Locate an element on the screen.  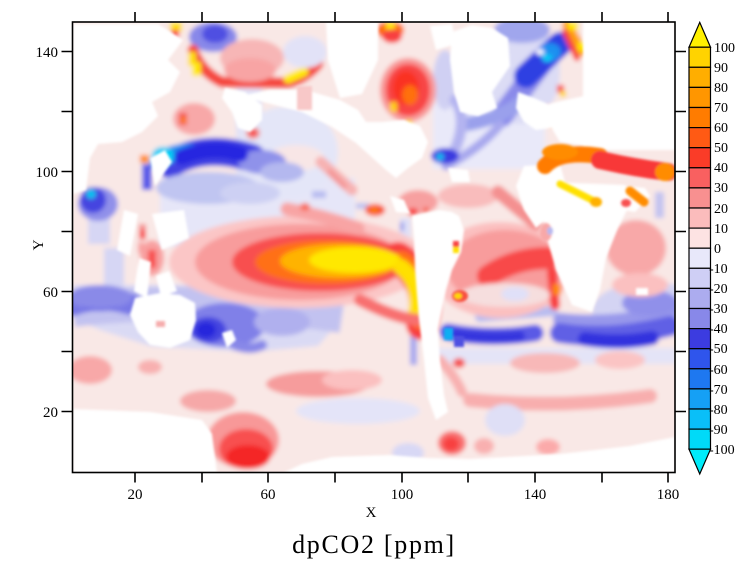
svg-text: -10 is located at coordinates (718, 269).